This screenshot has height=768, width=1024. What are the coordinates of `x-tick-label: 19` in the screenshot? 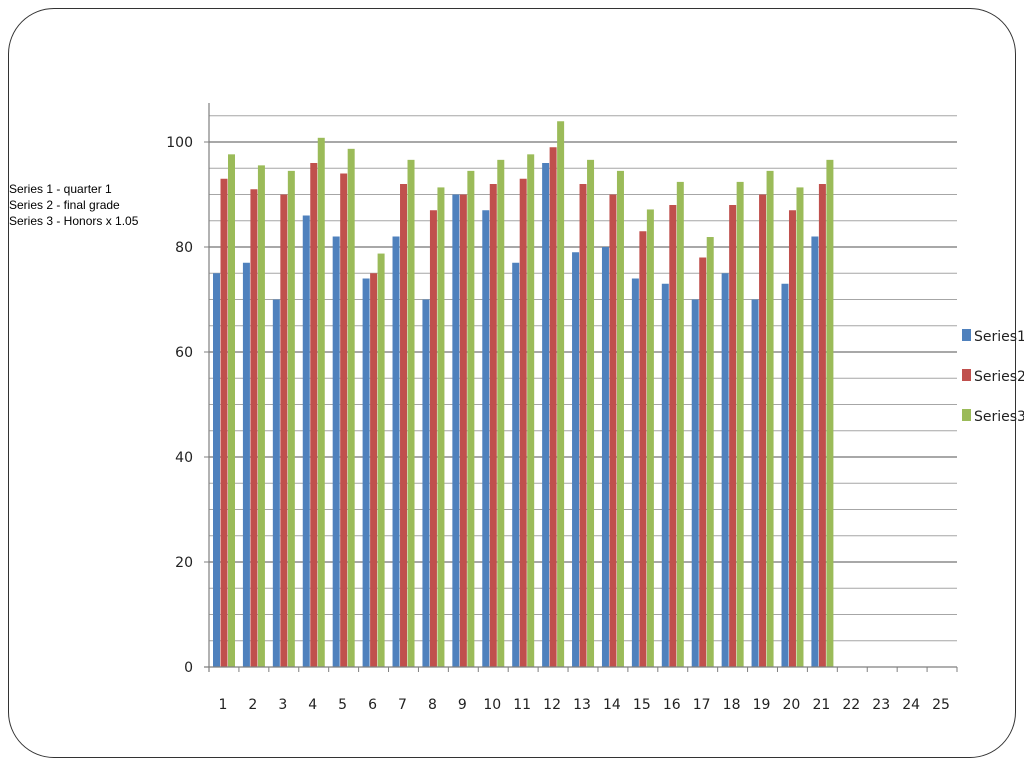 It's located at (762, 705).